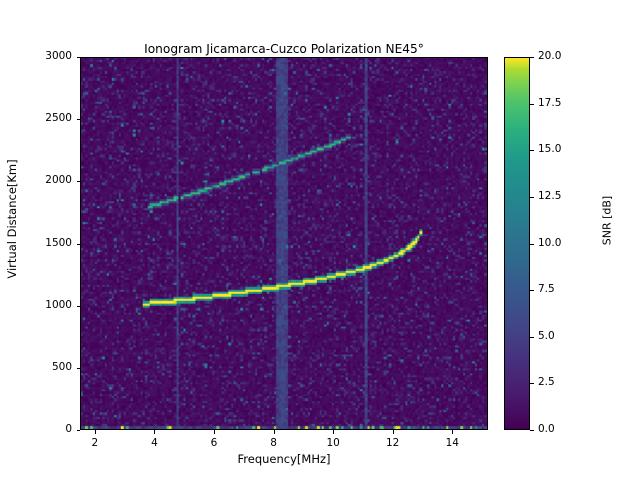 This screenshot has width=640, height=480. What do you see at coordinates (550, 149) in the screenshot?
I see `colorbar-tick-label: 15.0` at bounding box center [550, 149].